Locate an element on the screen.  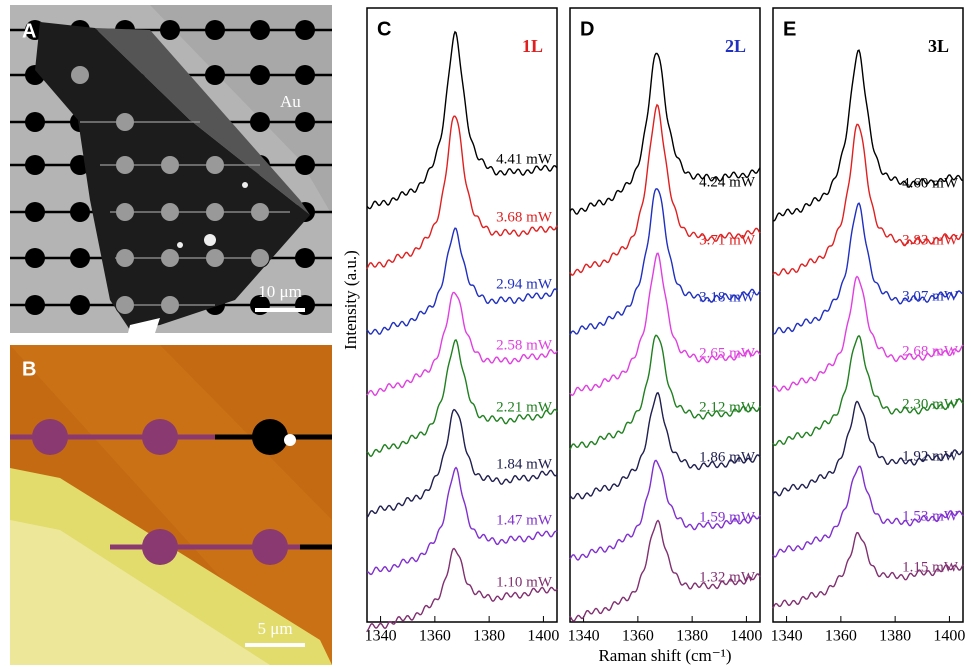
scale-bar-label: 10 μm is located at coordinates (280, 291).